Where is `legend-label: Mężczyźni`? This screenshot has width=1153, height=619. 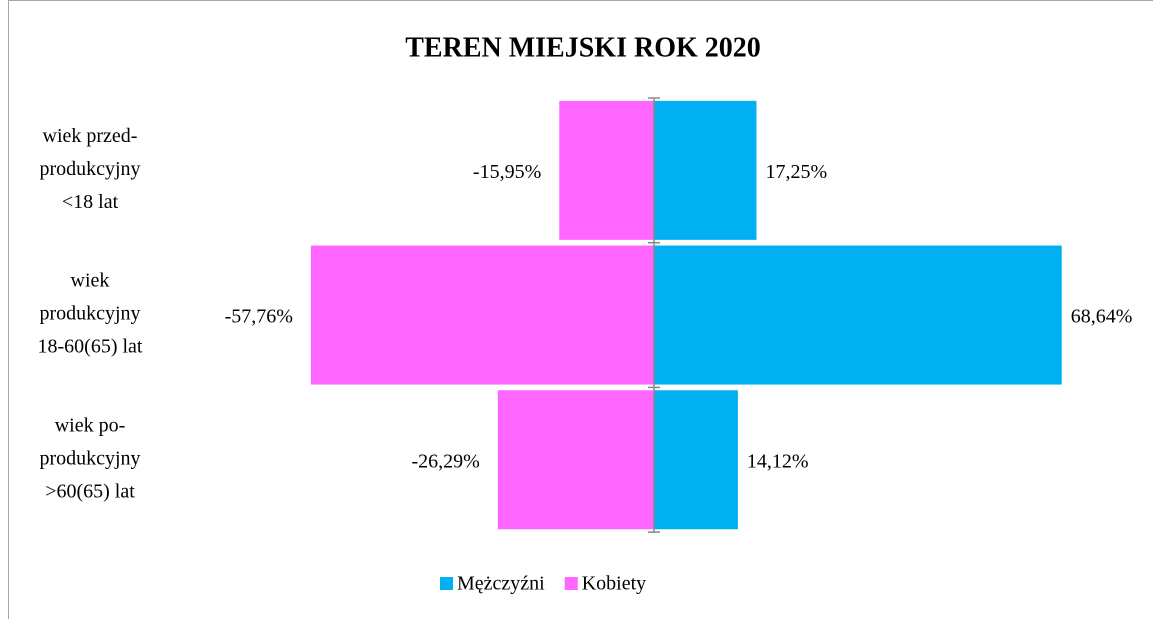
legend-label: Mężczyźni is located at coordinates (501, 584).